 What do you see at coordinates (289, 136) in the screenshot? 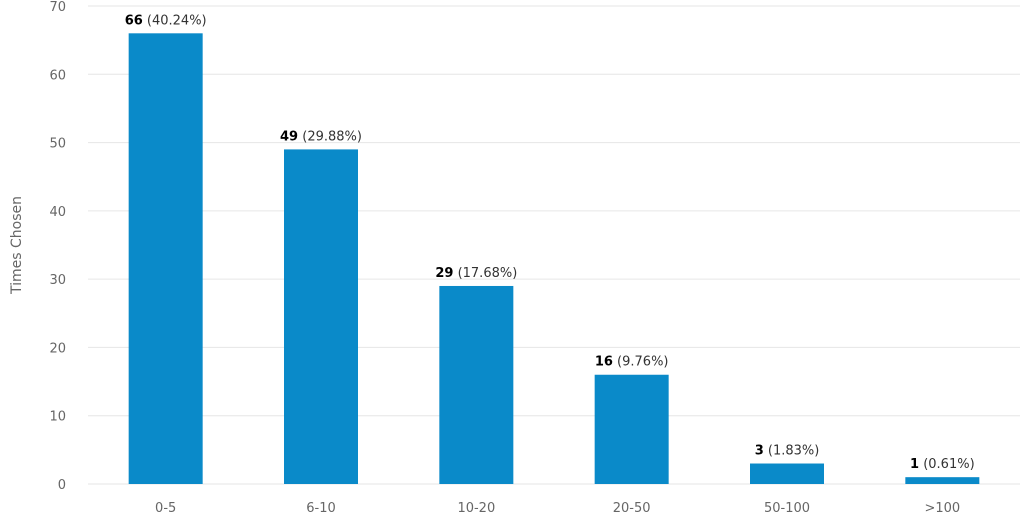
I see `data-label-value: 49` at bounding box center [289, 136].